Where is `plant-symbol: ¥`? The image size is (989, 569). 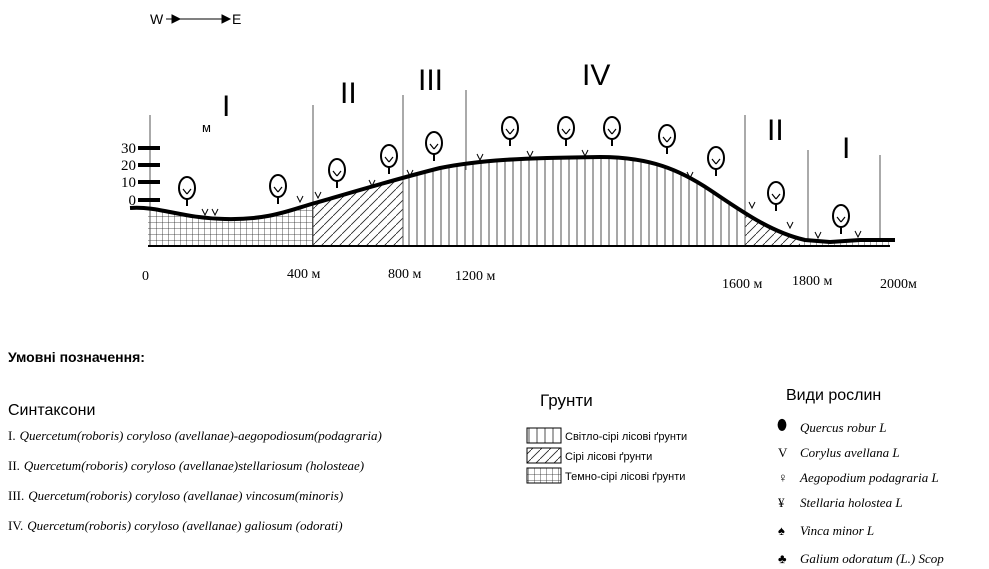 plant-symbol: ¥ is located at coordinates (781, 502).